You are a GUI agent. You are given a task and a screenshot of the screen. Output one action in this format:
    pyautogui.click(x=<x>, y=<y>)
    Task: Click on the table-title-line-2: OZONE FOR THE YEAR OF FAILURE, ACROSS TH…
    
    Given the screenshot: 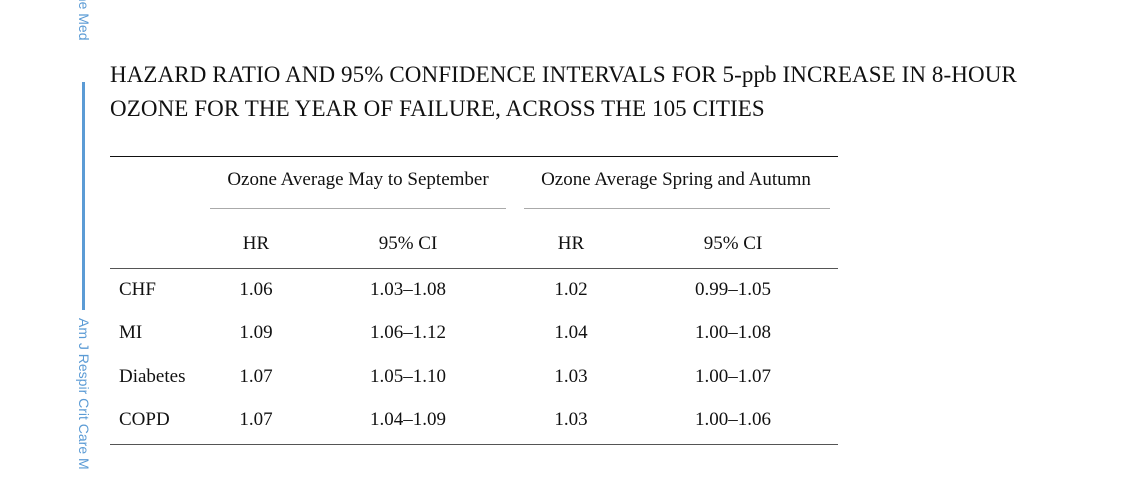 What is the action you would take?
    pyautogui.click(x=437, y=108)
    